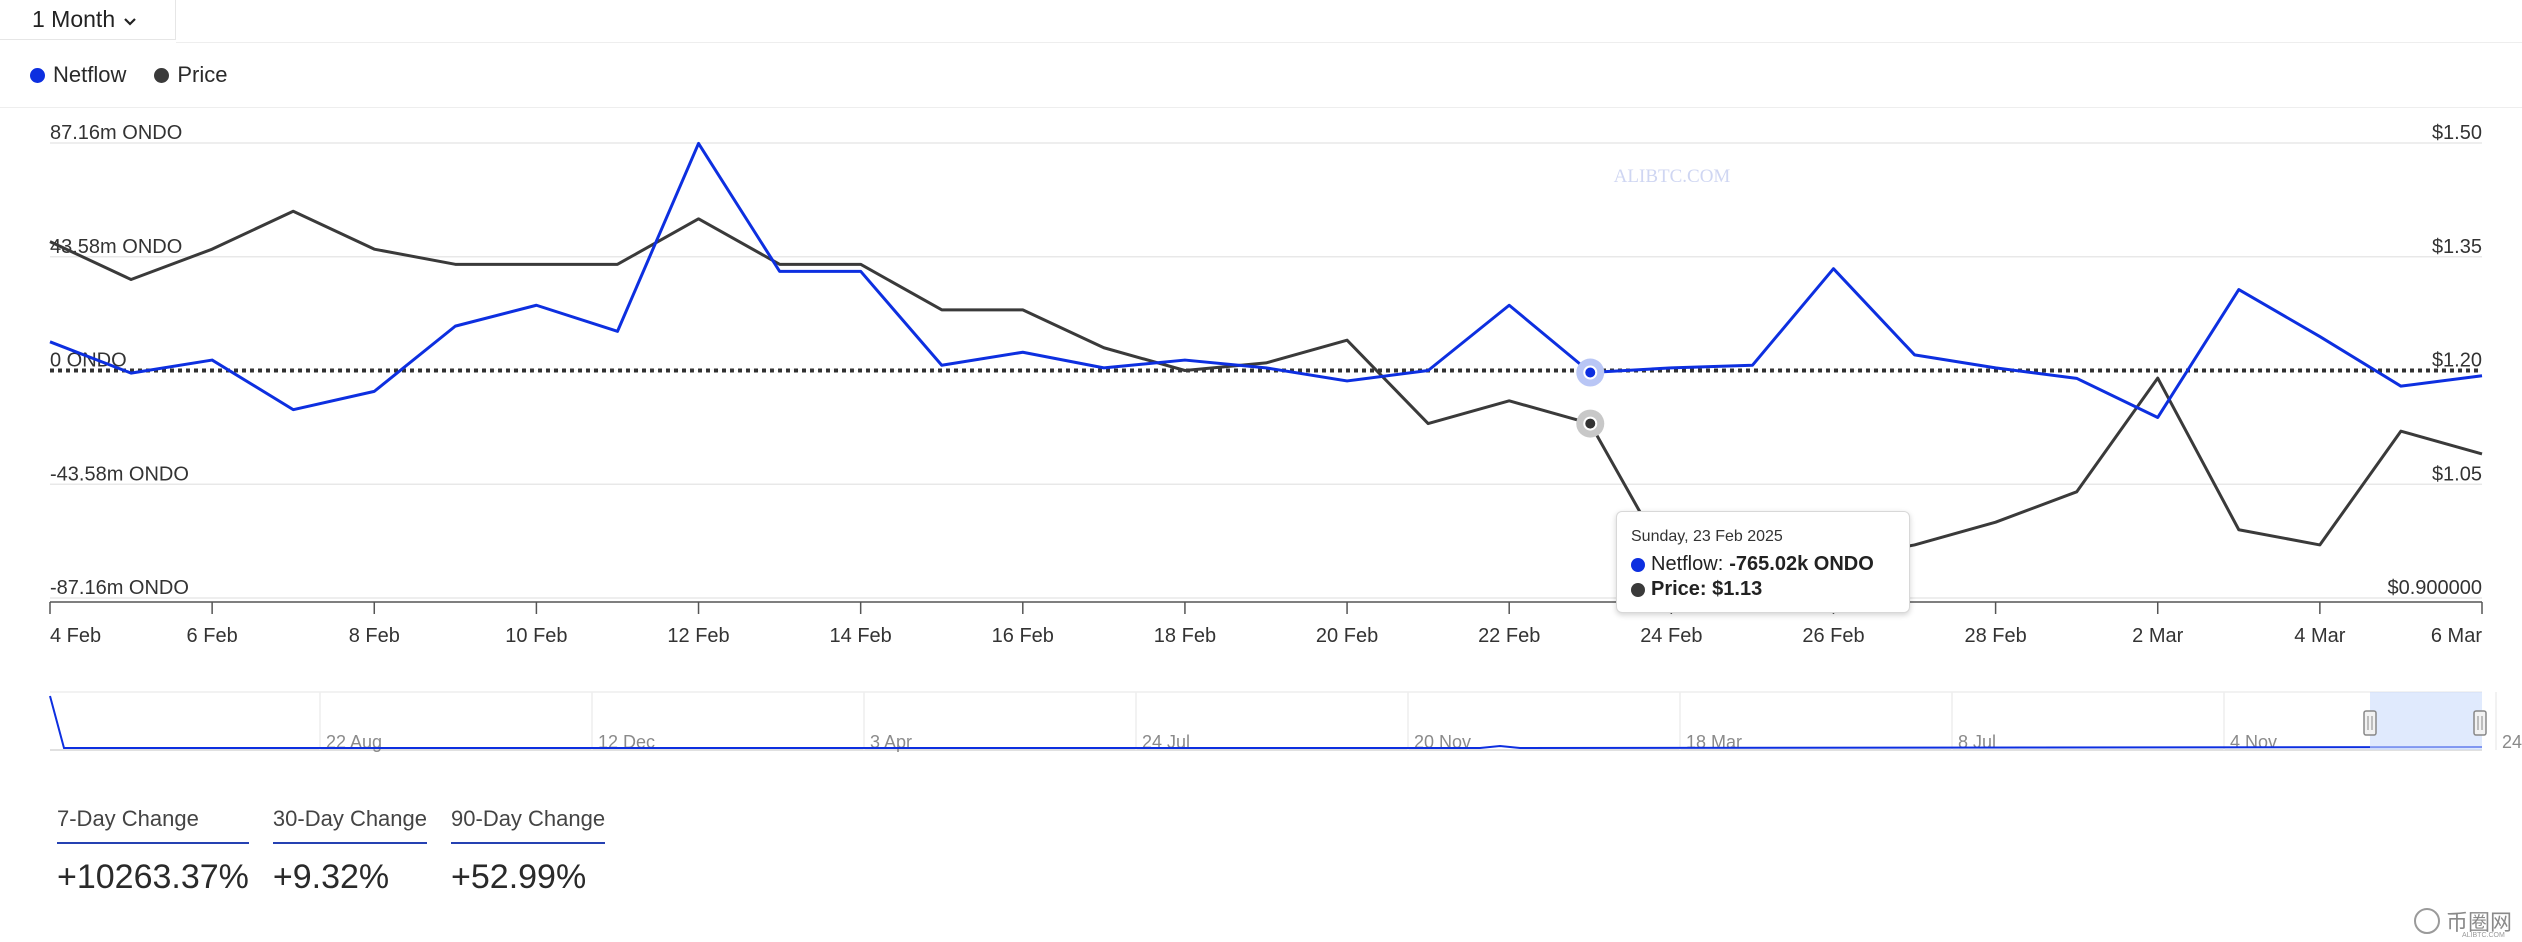  Describe the element at coordinates (2253, 742) in the screenshot. I see `navigator-tick-label: 4 Nov` at that location.